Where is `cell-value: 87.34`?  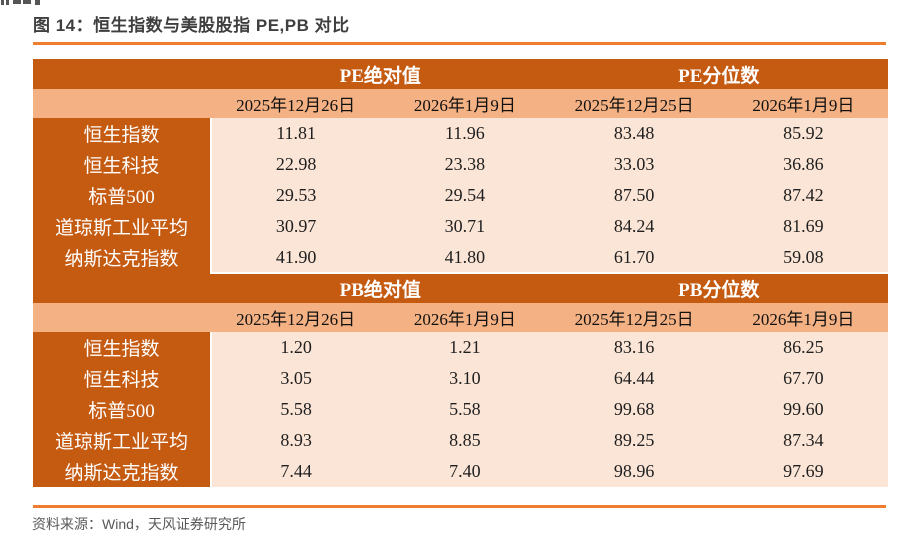 cell-value: 87.34 is located at coordinates (803, 440).